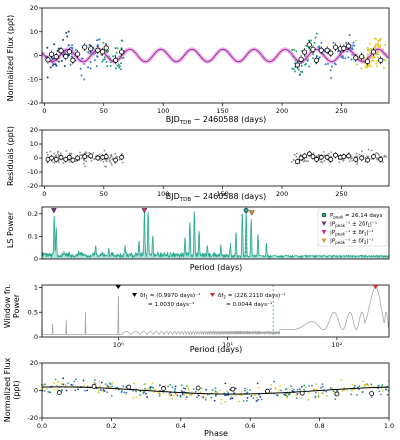 This screenshot has width=400, height=440. Describe the element at coordinates (144, 211) in the screenshot. I see `marker-alias` at that location.